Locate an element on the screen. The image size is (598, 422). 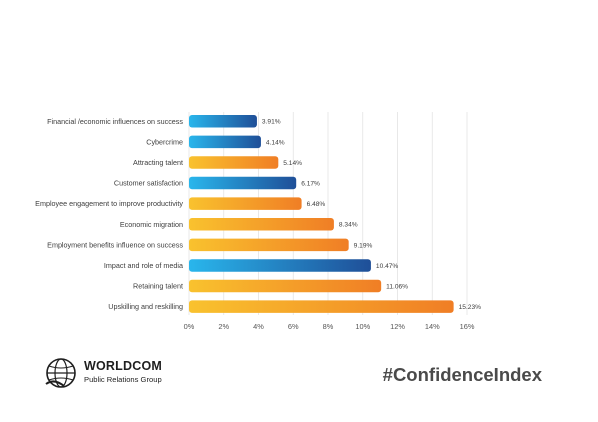
category-label: Customer satisfaction is located at coordinates (148, 183).